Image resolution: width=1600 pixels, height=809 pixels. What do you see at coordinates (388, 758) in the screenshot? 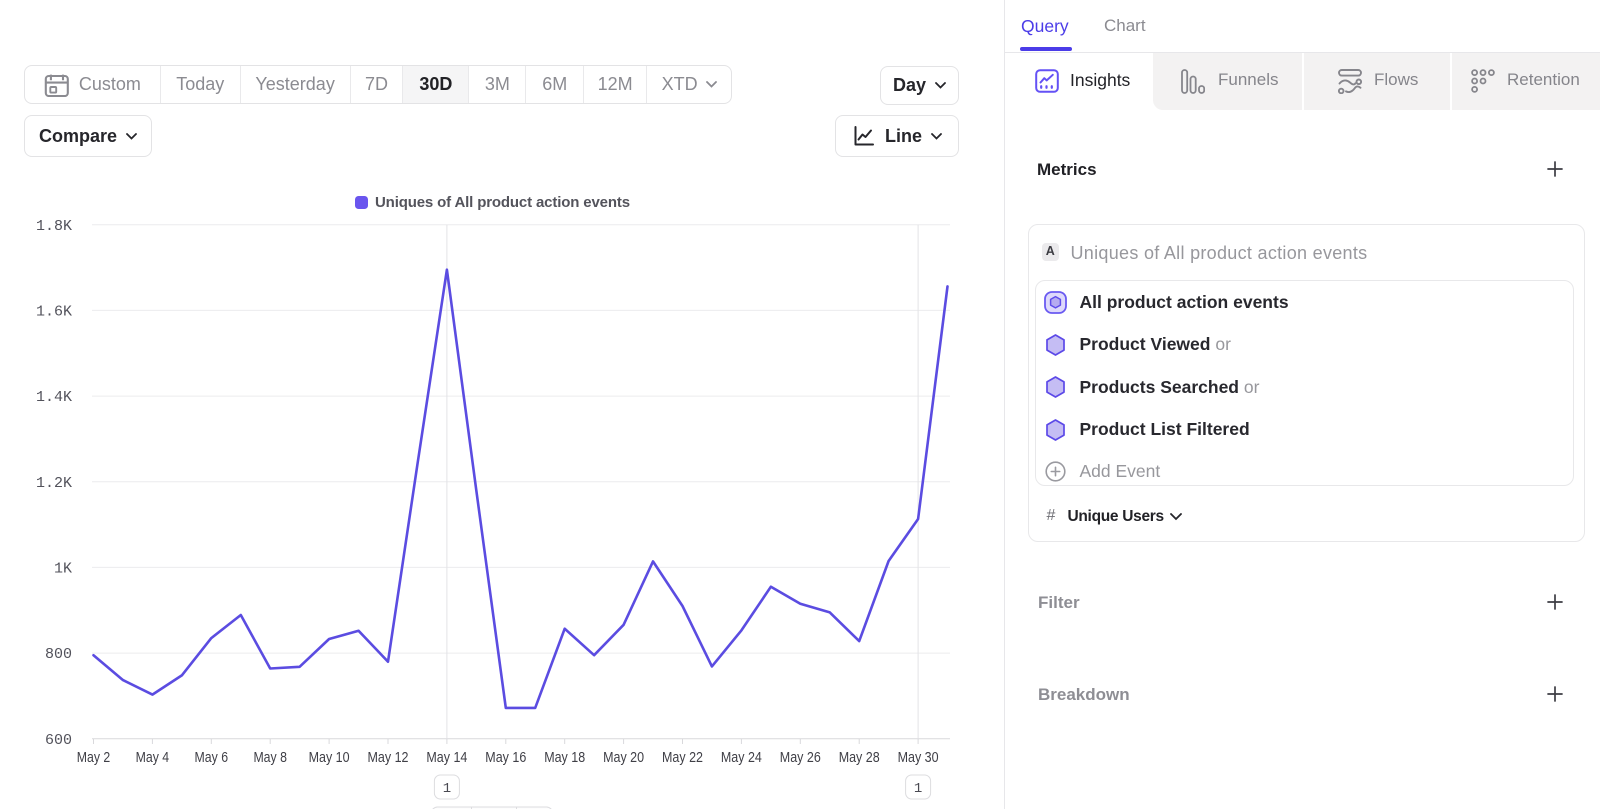
I see `svg-text: May 12` at bounding box center [388, 758].